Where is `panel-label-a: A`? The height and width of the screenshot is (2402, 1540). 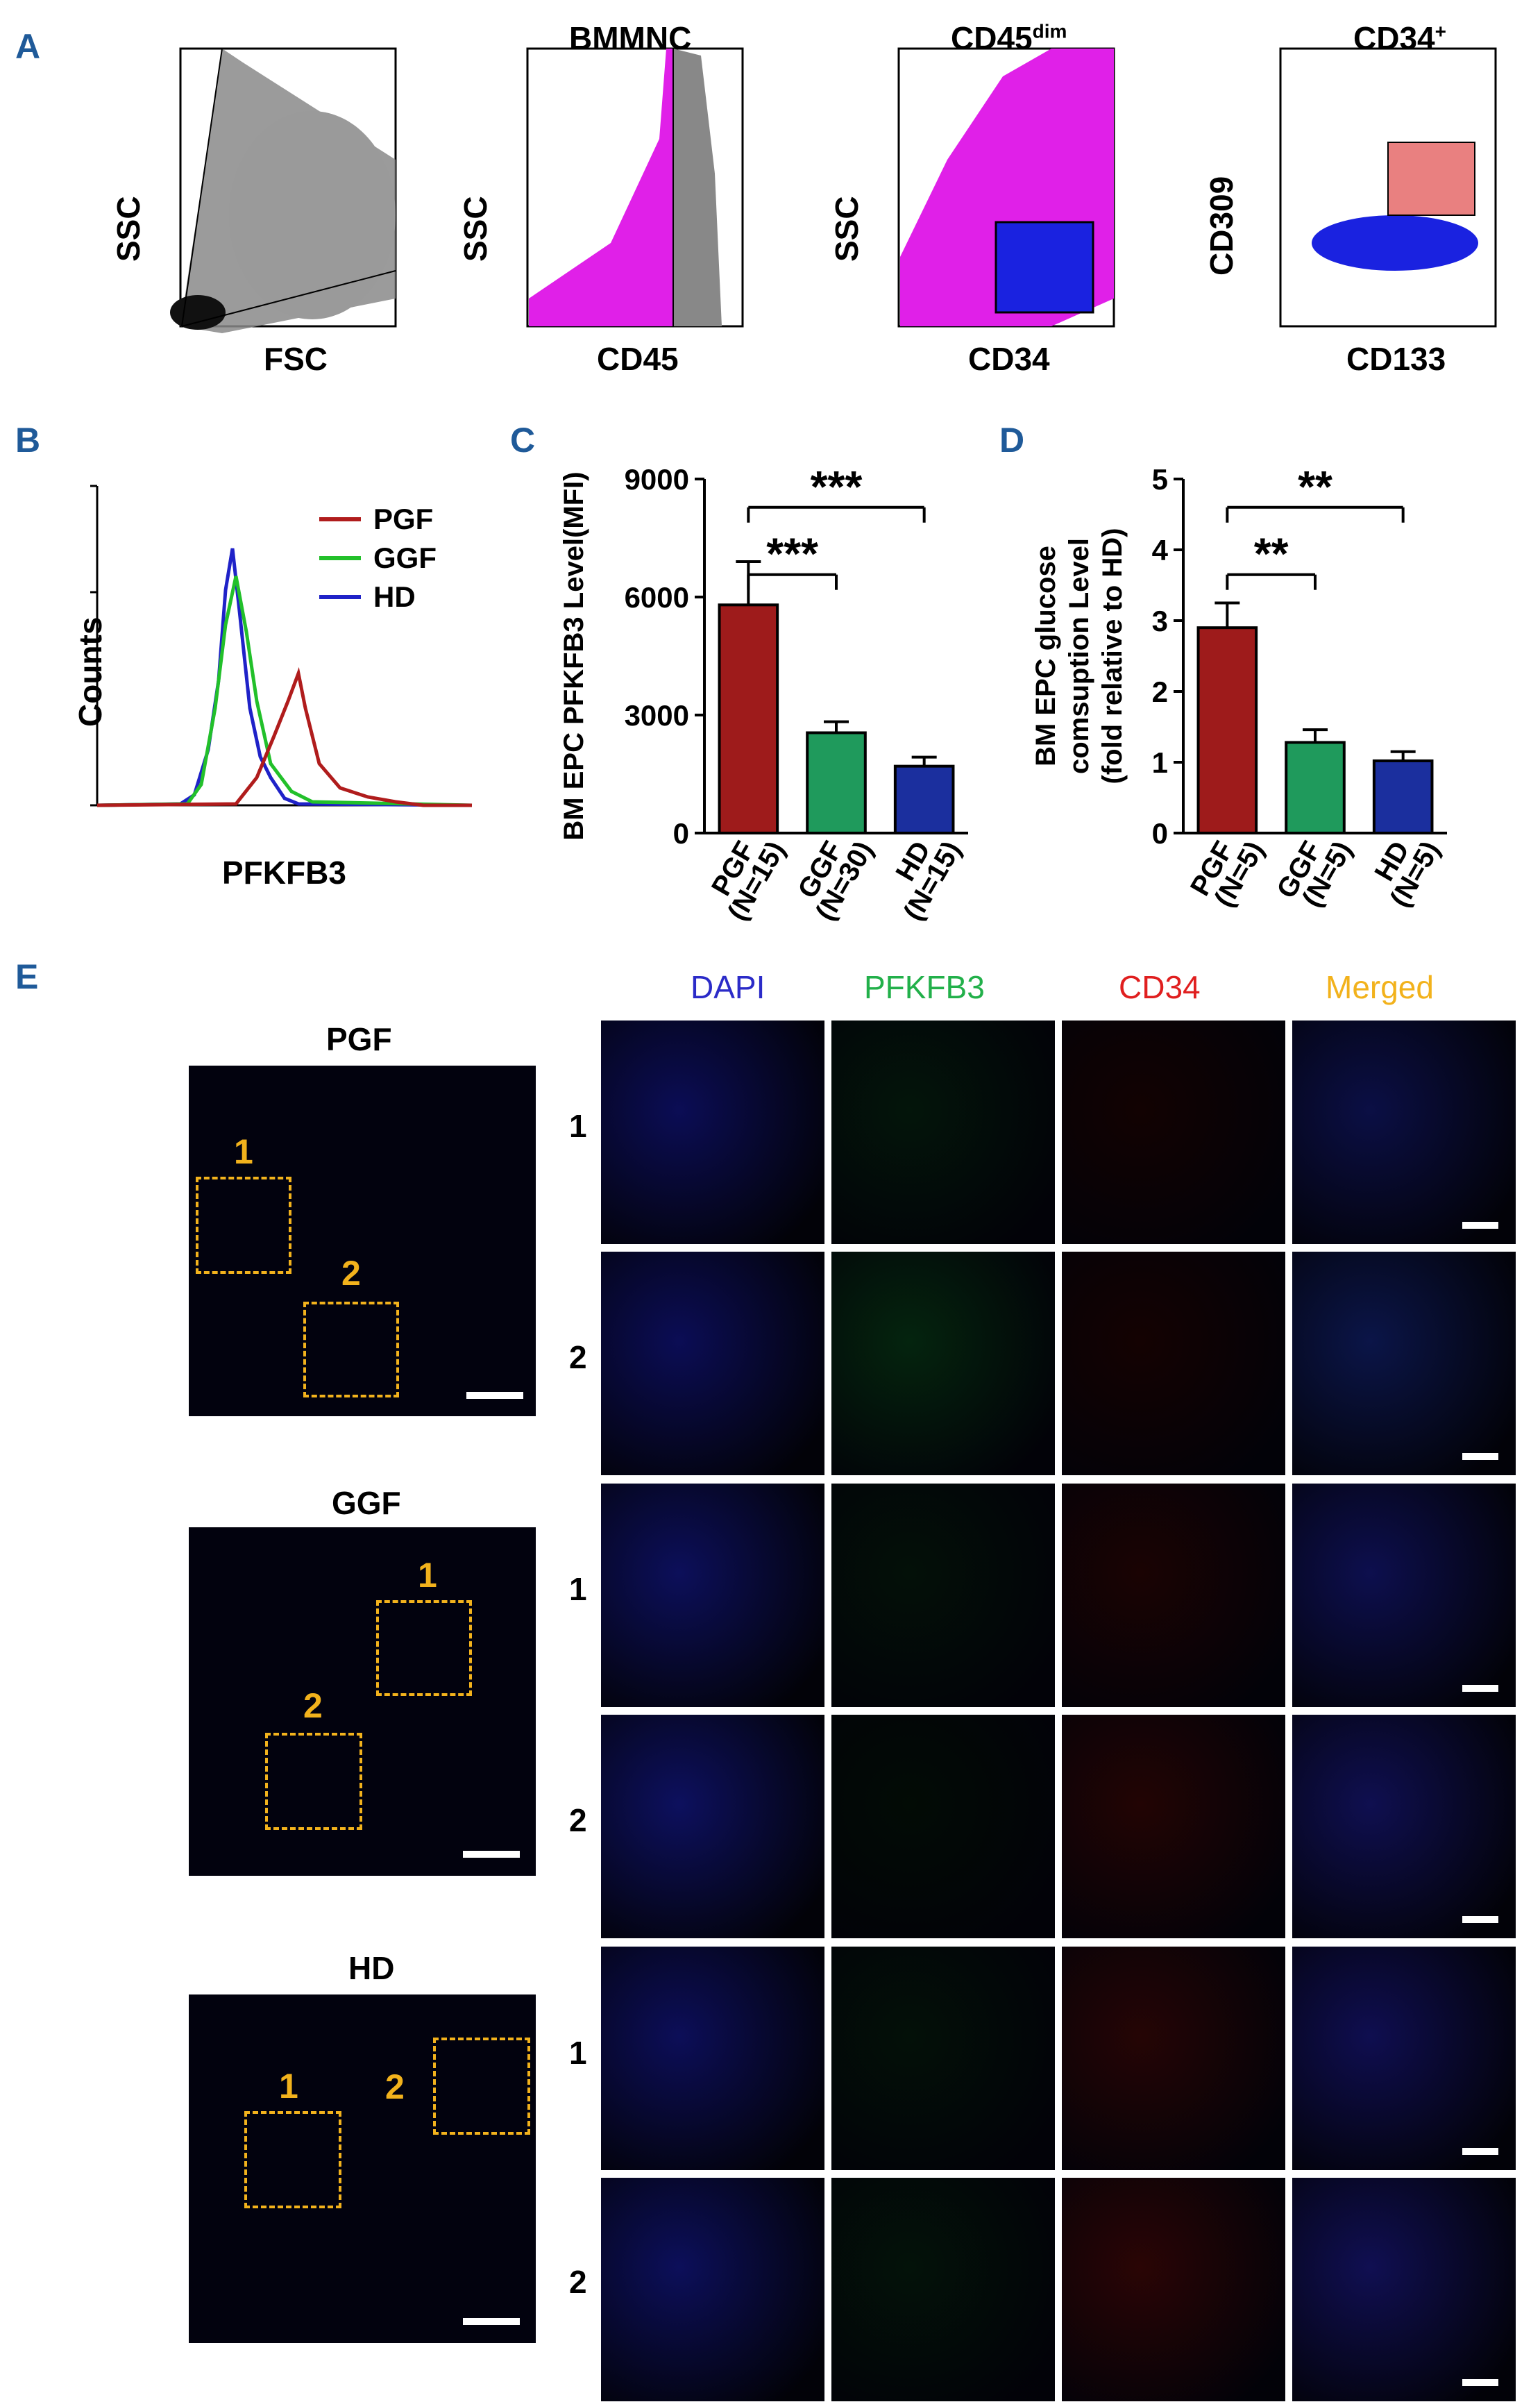
panel-label-a: A is located at coordinates (28, 46).